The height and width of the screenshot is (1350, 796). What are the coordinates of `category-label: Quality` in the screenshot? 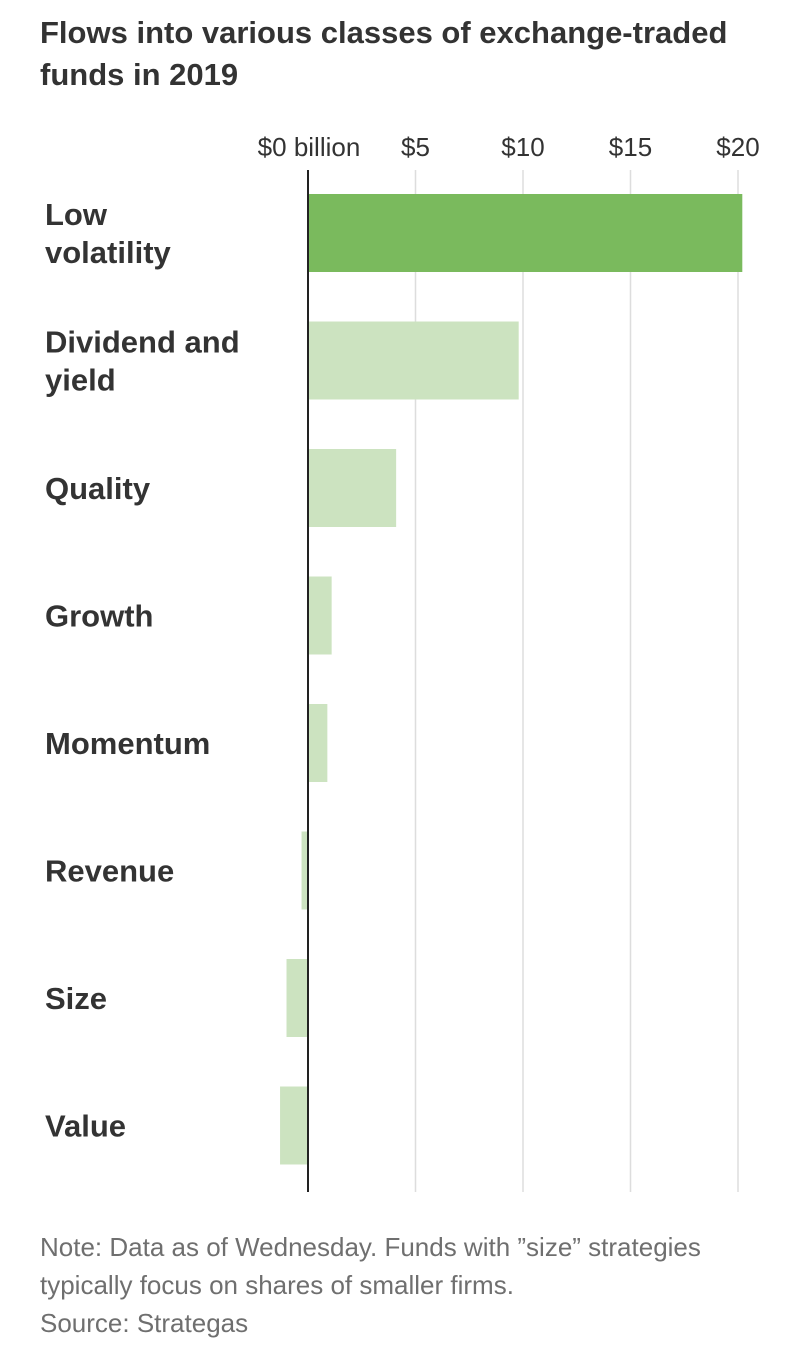 It's located at (98, 488).